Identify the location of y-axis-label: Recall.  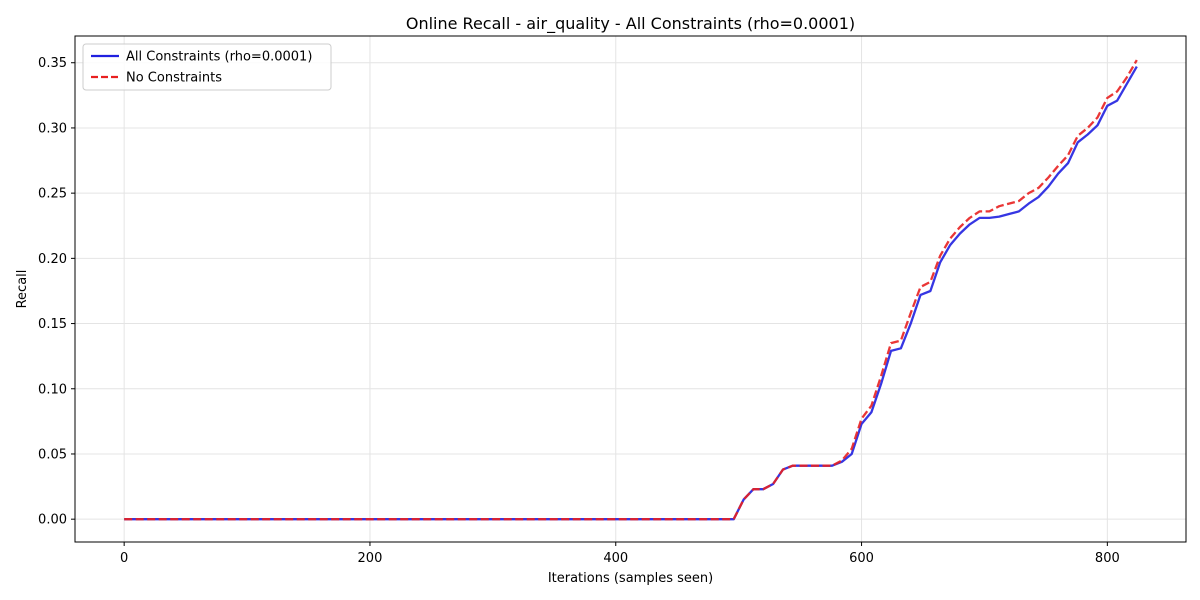
(22, 289).